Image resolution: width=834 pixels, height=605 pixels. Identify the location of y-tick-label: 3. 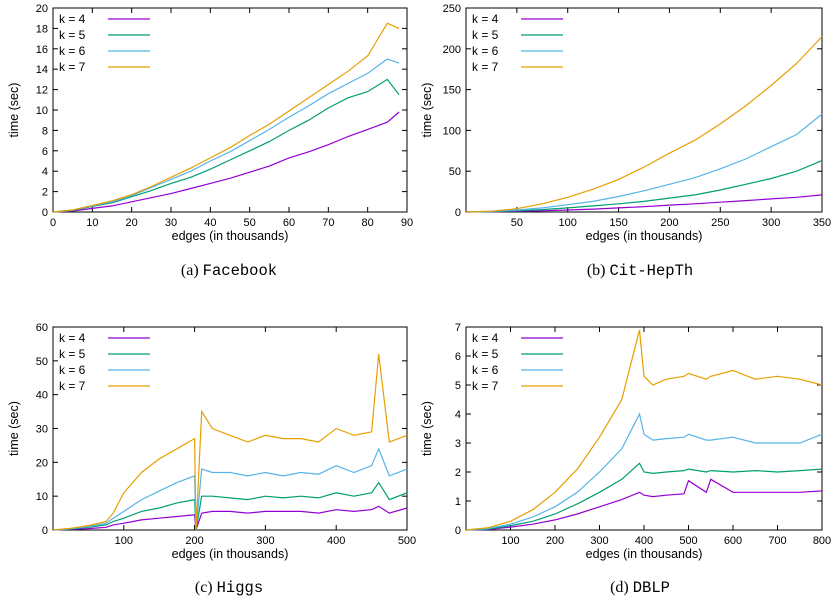
(458, 444).